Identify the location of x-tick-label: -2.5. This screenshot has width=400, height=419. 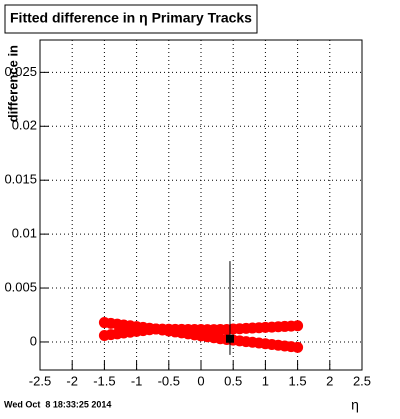
(40, 380).